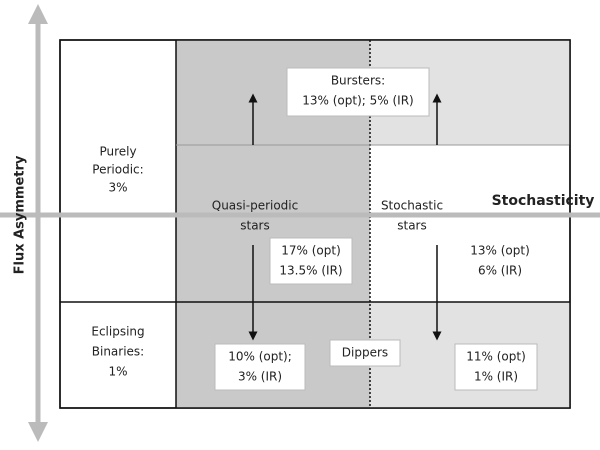 This screenshot has height=450, width=600. What do you see at coordinates (496, 377) in the screenshot?
I see `cell-label: 1% (IR)` at bounding box center [496, 377].